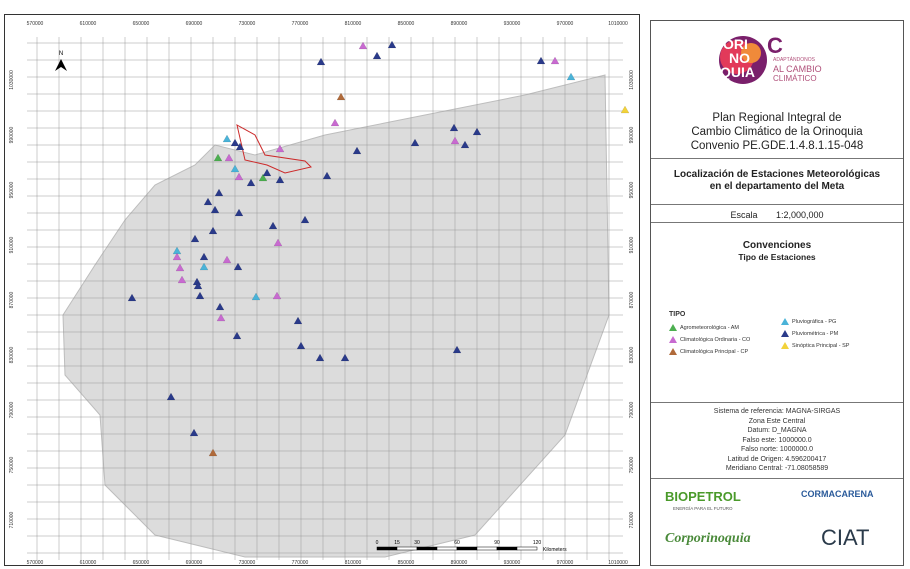 This screenshot has height=569, width=910. I want to click on legend-label: Climatológica Principal - CP, so click(714, 351).